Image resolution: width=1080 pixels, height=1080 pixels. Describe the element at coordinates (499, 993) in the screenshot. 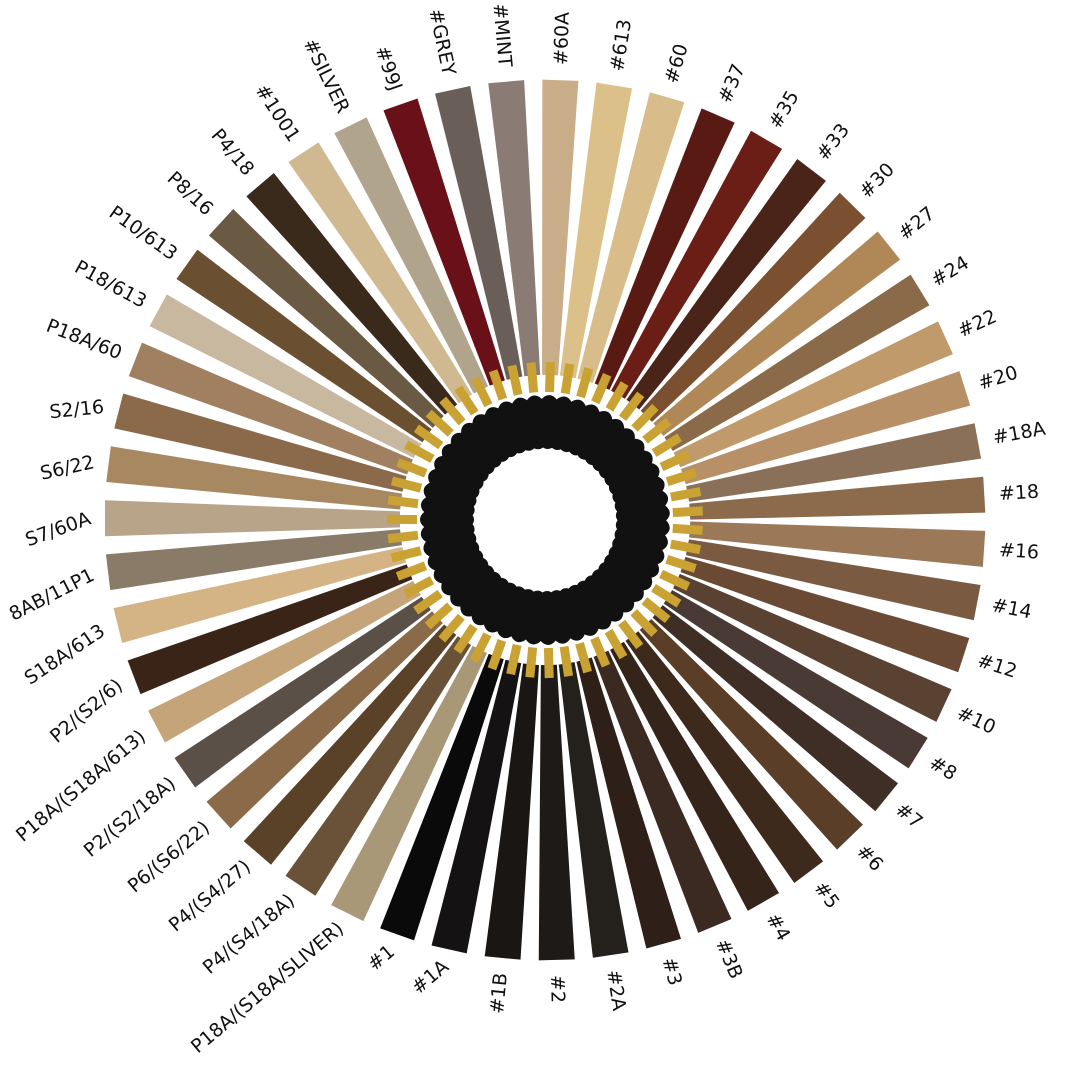

I see `shade-label: #1B` at that location.